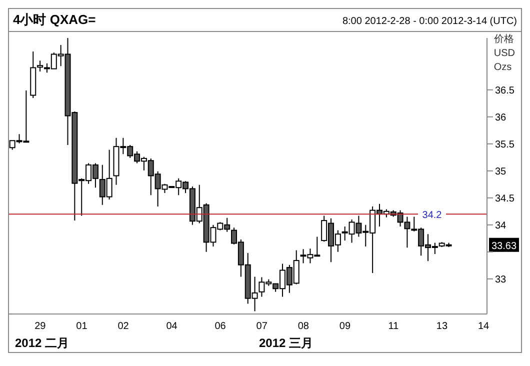 This screenshot has width=530, height=366. What do you see at coordinates (286, 343) in the screenshot?
I see `text: 2012 三月` at bounding box center [286, 343].